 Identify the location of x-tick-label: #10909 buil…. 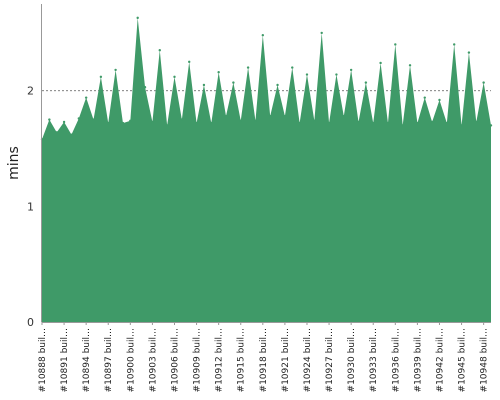
(198, 360).